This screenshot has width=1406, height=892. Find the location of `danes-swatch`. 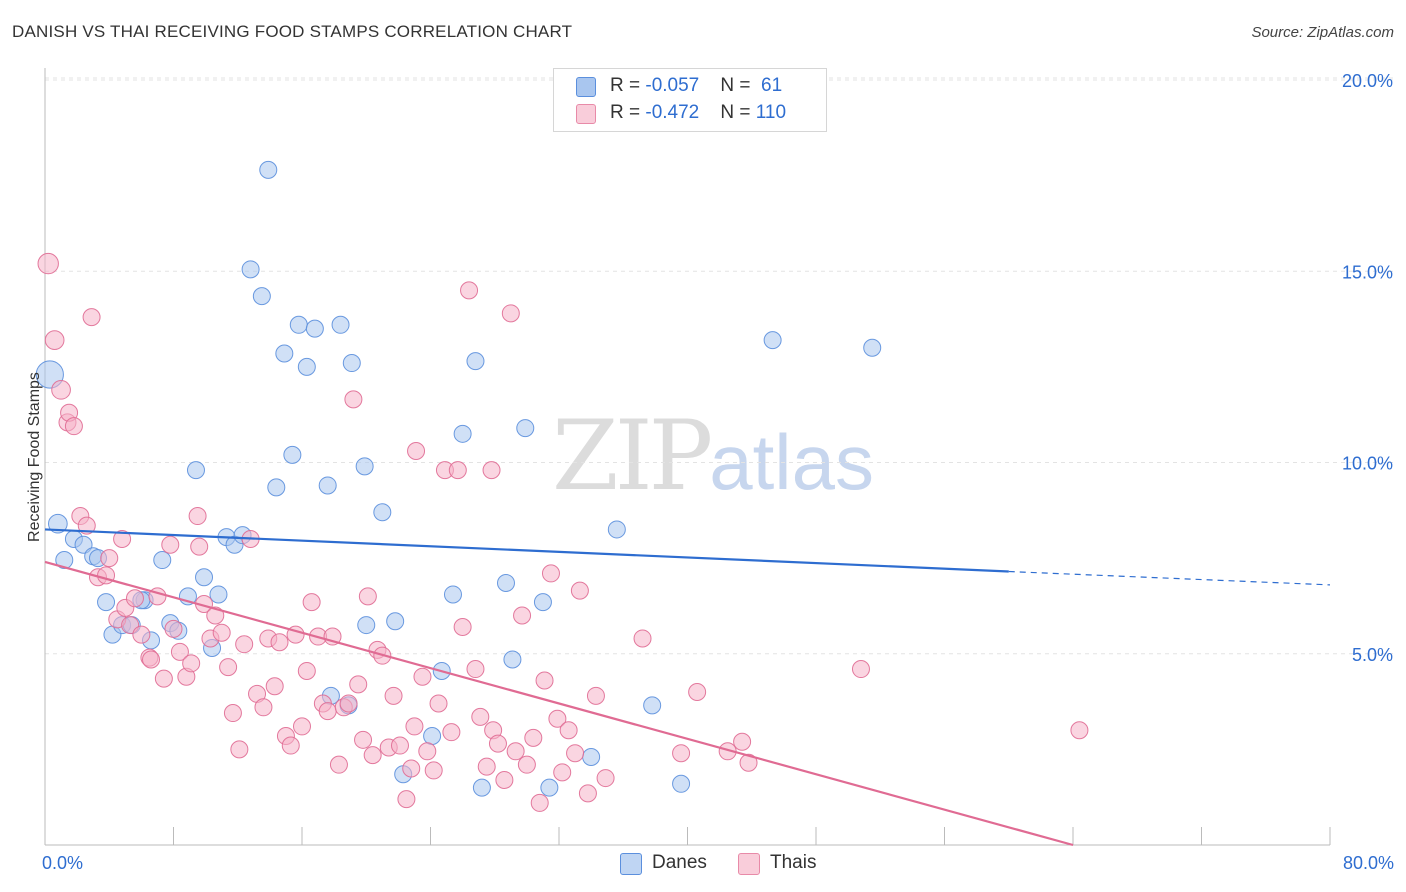

danes-swatch is located at coordinates (586, 87).